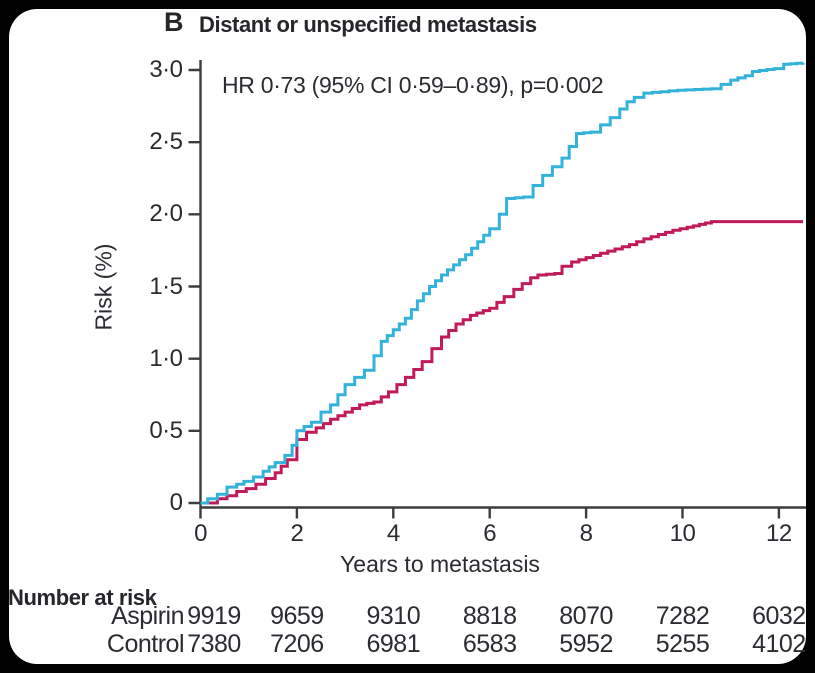 This screenshot has width=815, height=673. What do you see at coordinates (297, 644) in the screenshot?
I see `risk-value: 7206` at bounding box center [297, 644].